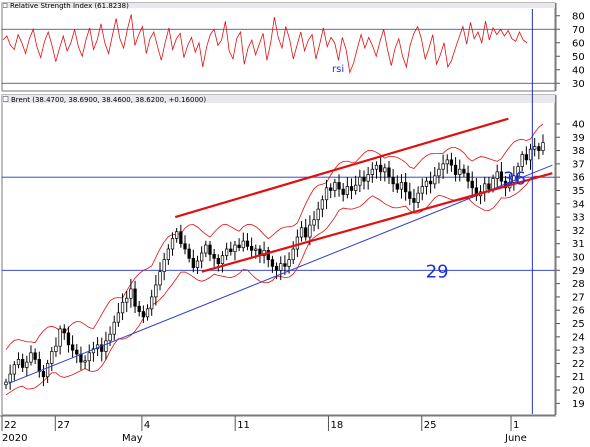 The height and width of the screenshot is (447, 590). Describe the element at coordinates (578, 218) in the screenshot. I see `price-ytick-label: 33` at that location.